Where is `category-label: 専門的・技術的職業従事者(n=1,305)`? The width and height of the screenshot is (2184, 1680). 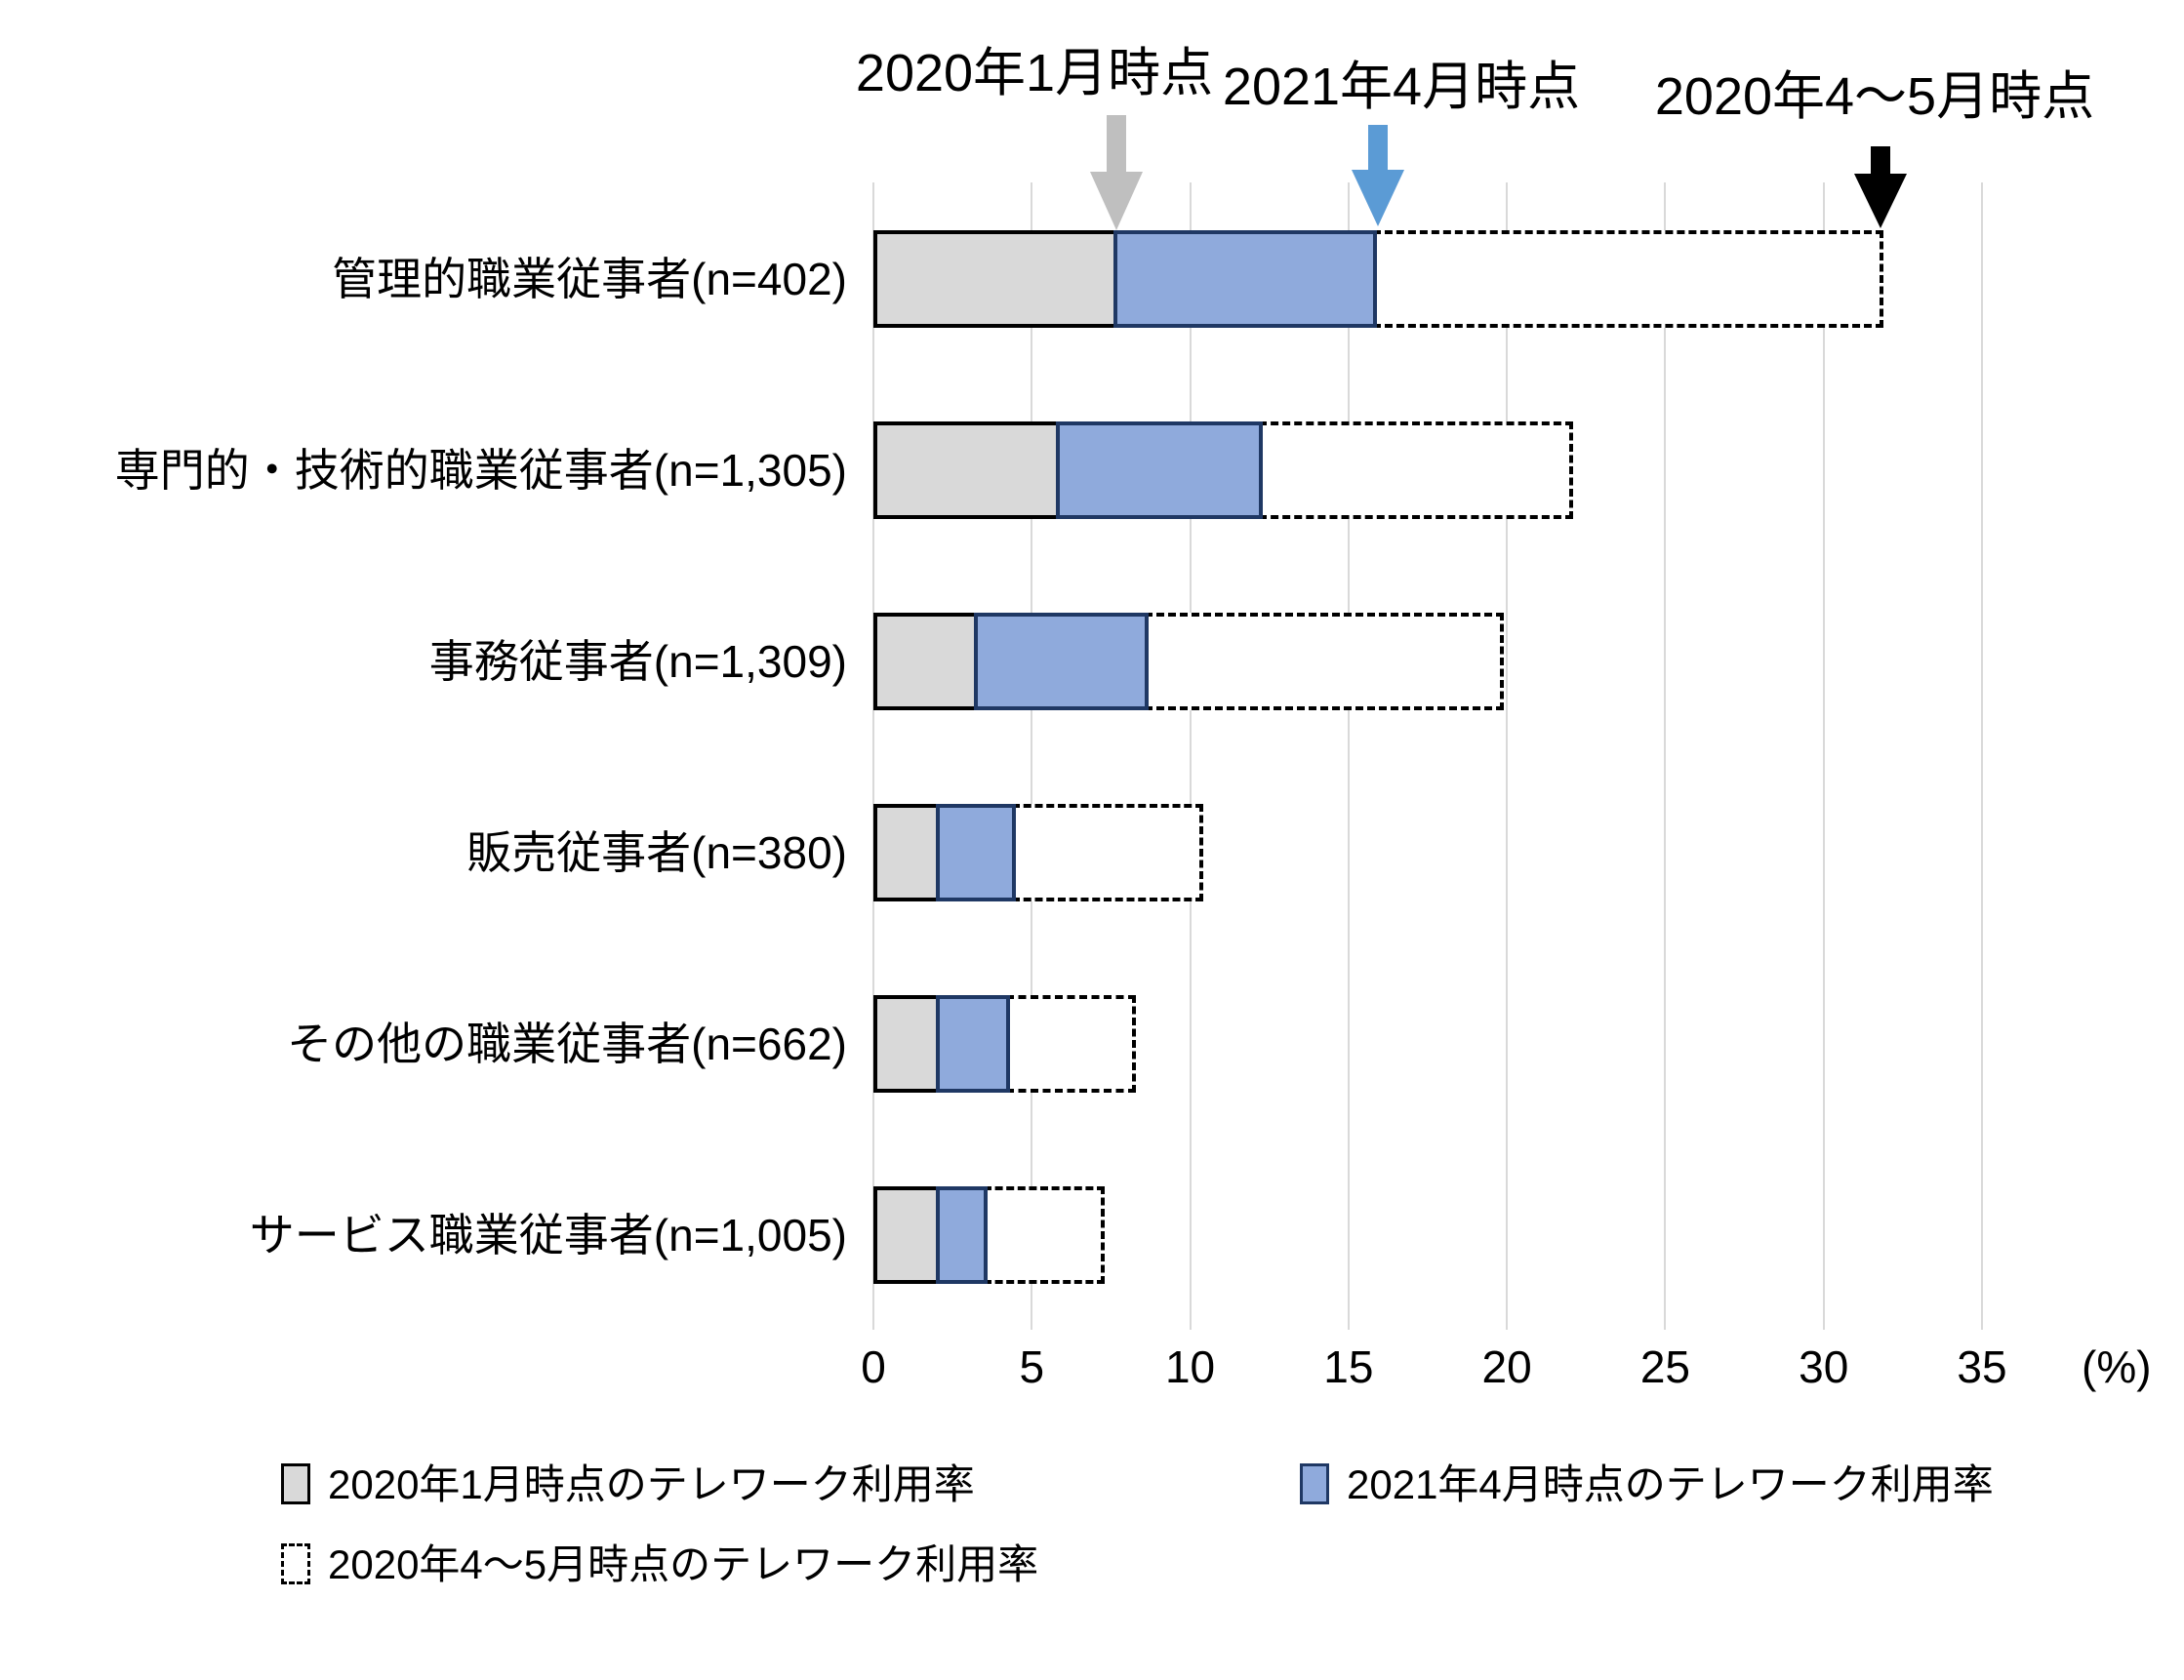 category-label: 専門的・技術的職業従事者(n=1,305) is located at coordinates (480, 470).